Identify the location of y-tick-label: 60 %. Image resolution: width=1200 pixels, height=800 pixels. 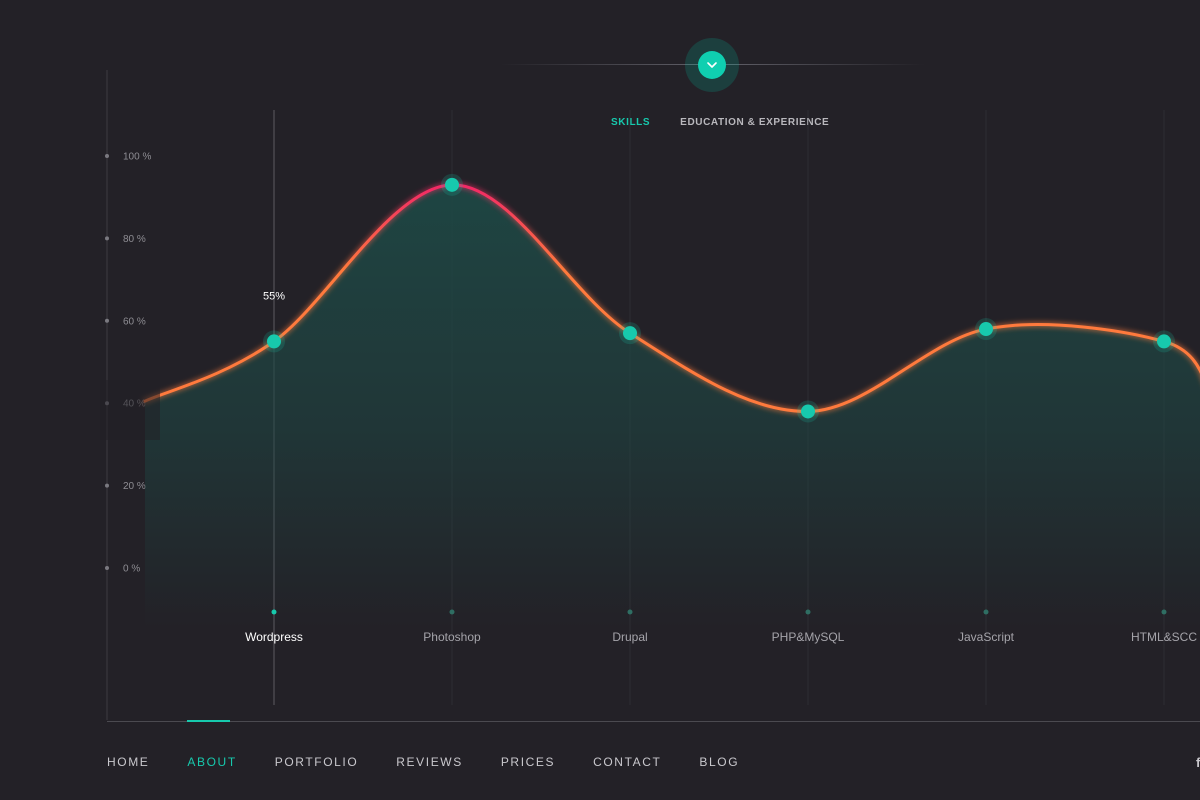
(134, 321).